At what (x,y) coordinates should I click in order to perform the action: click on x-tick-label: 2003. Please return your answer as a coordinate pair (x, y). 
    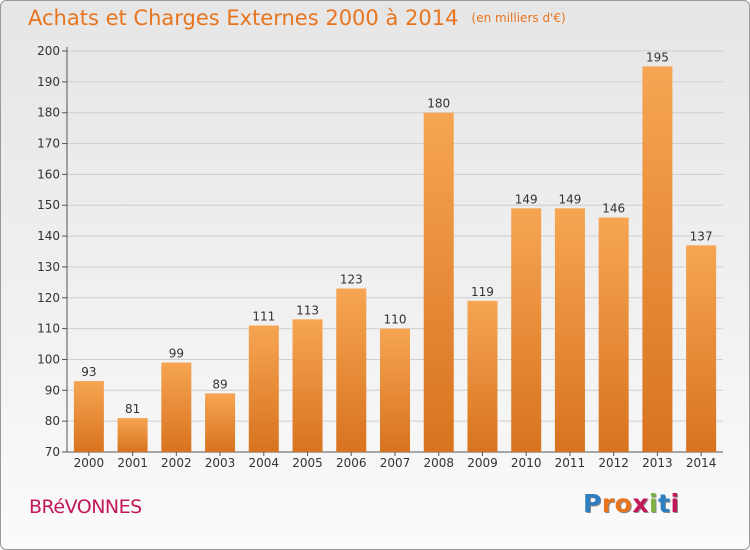
    Looking at the image, I should click on (220, 463).